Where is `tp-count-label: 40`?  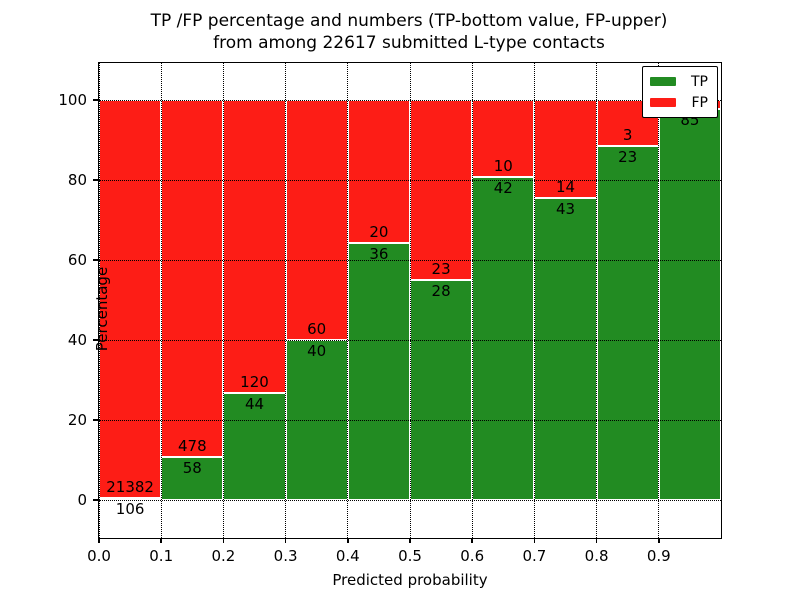 tp-count-label: 40 is located at coordinates (317, 351).